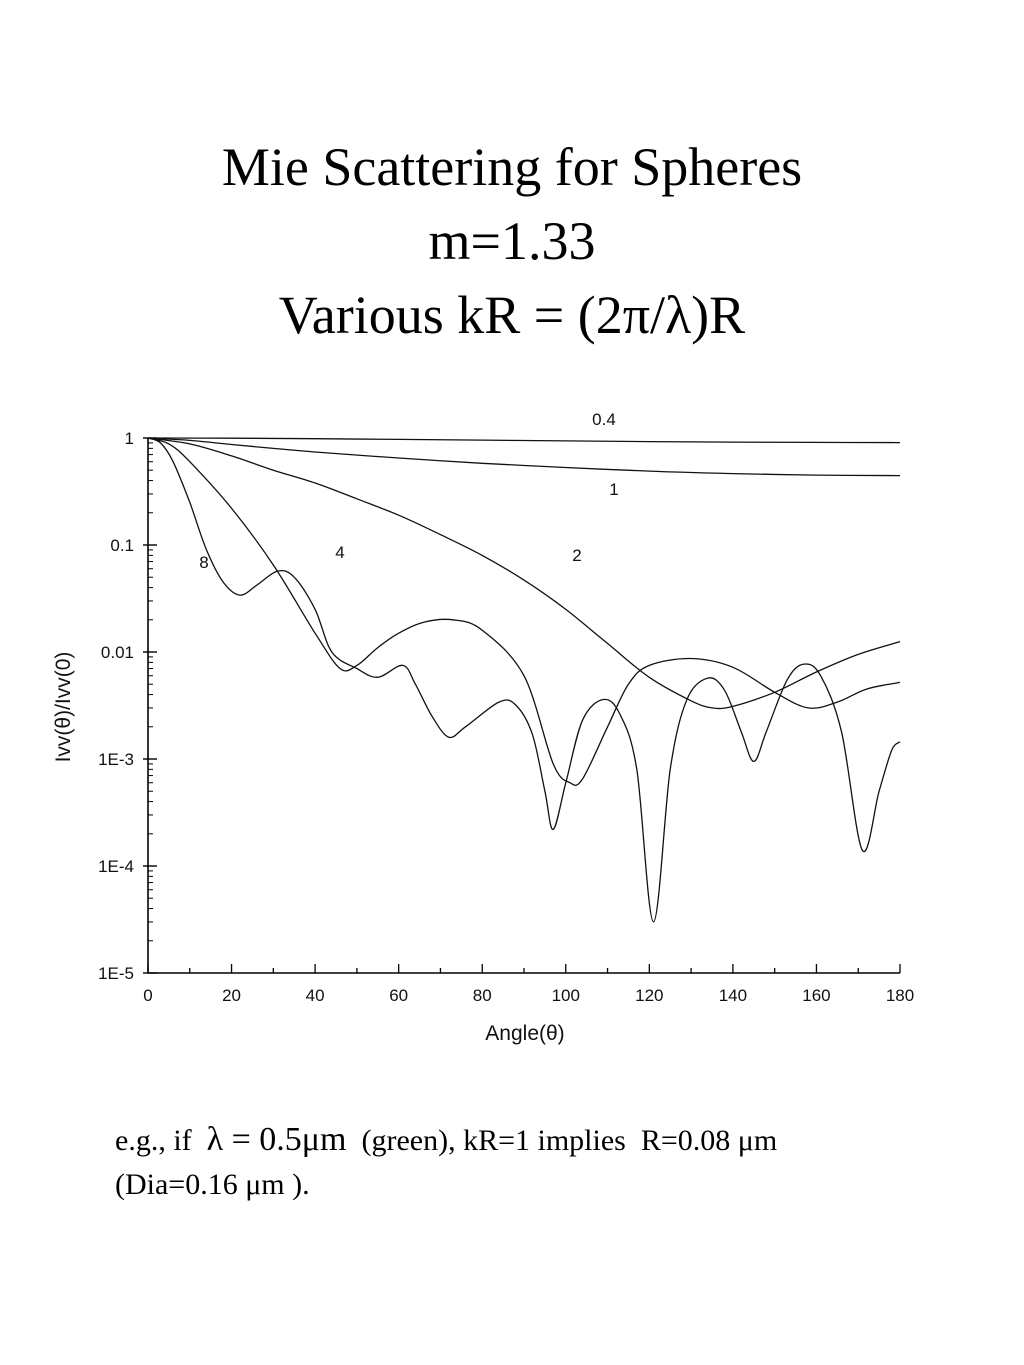  I want to click on wavelength-equation: λ = 0.5μm, so click(276, 1139).